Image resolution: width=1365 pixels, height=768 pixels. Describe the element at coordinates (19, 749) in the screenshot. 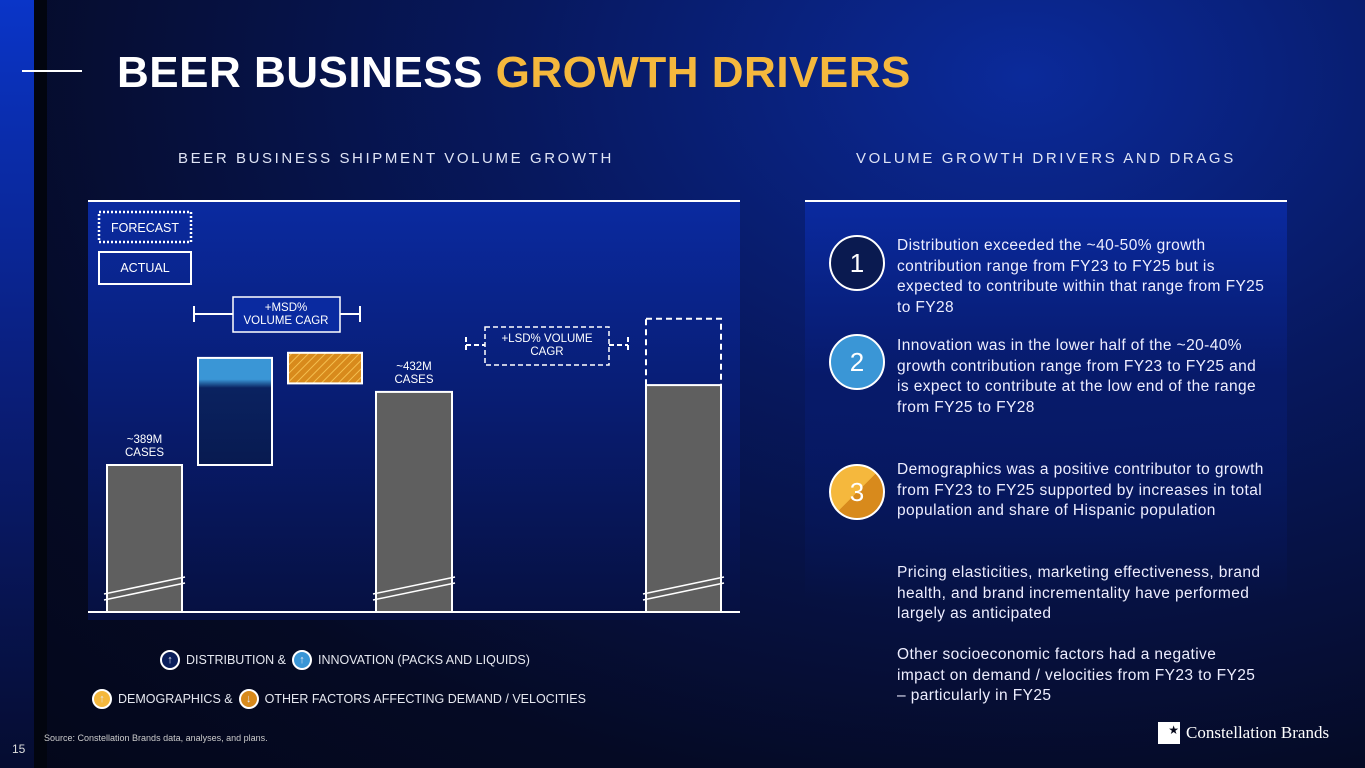

I see `page-number: 15` at that location.